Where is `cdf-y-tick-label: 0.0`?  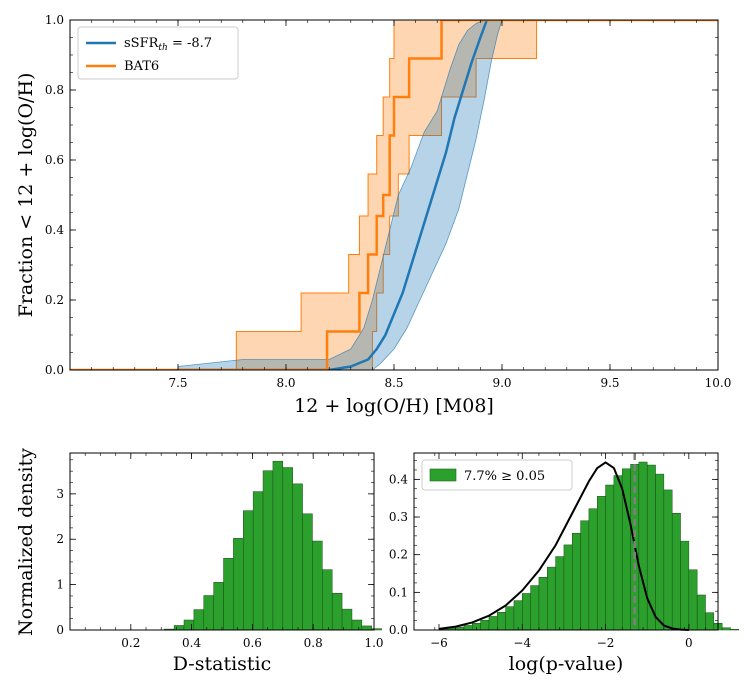 cdf-y-tick-label: 0.0 is located at coordinates (54, 370).